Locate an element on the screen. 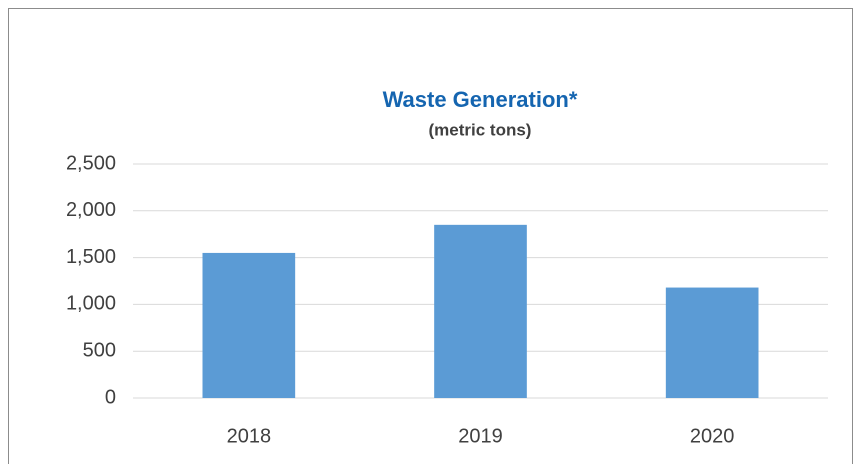 Image resolution: width=861 pixels, height=464 pixels. x-tick-label: 2018 is located at coordinates (249, 436).